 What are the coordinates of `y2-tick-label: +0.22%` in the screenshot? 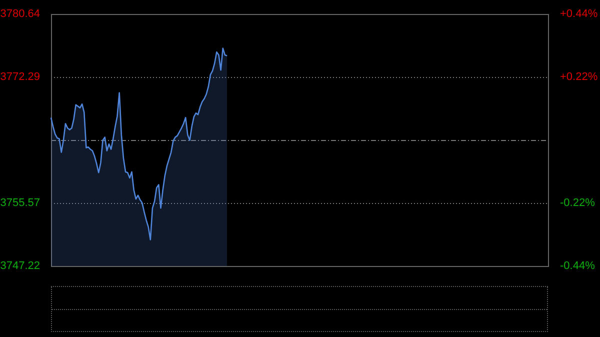 It's located at (579, 77).